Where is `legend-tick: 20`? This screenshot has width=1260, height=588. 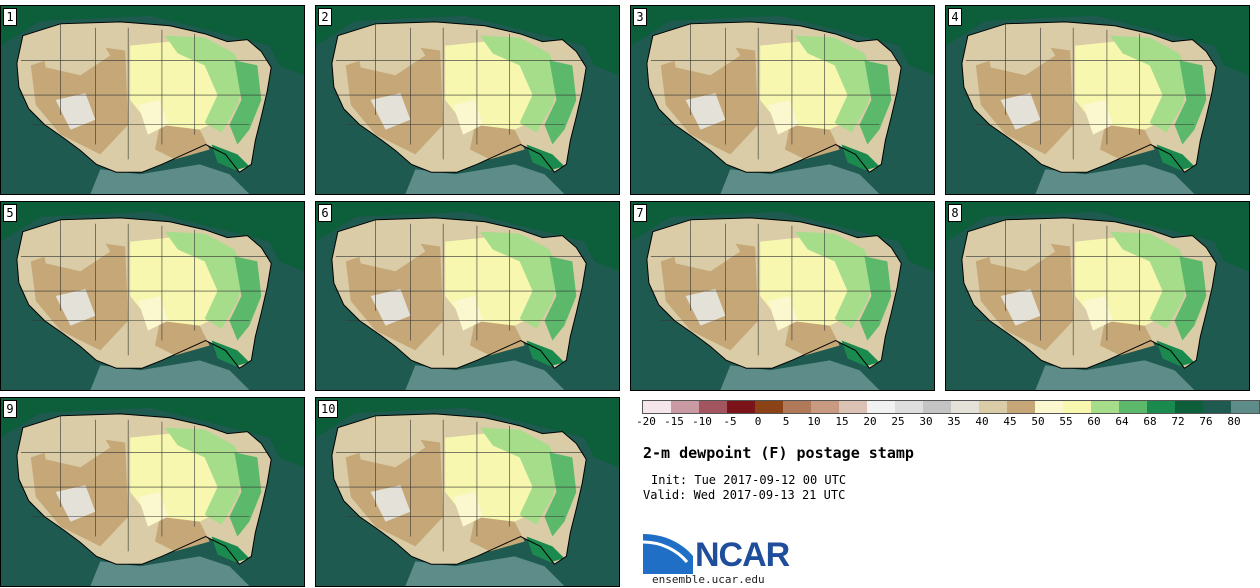 legend-tick: 20 is located at coordinates (870, 421).